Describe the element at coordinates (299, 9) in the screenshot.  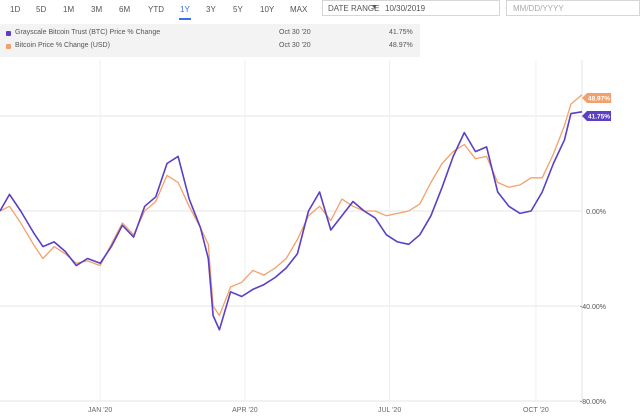
I see `range-button-max: MAX` at that location.